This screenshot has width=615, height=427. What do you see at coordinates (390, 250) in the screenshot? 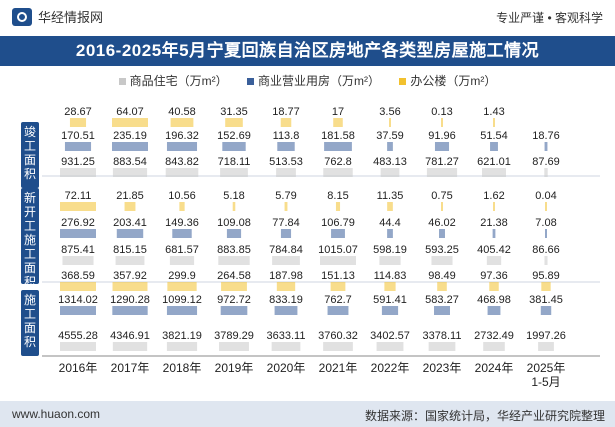
I see `data-label: 598.19` at bounding box center [390, 250].